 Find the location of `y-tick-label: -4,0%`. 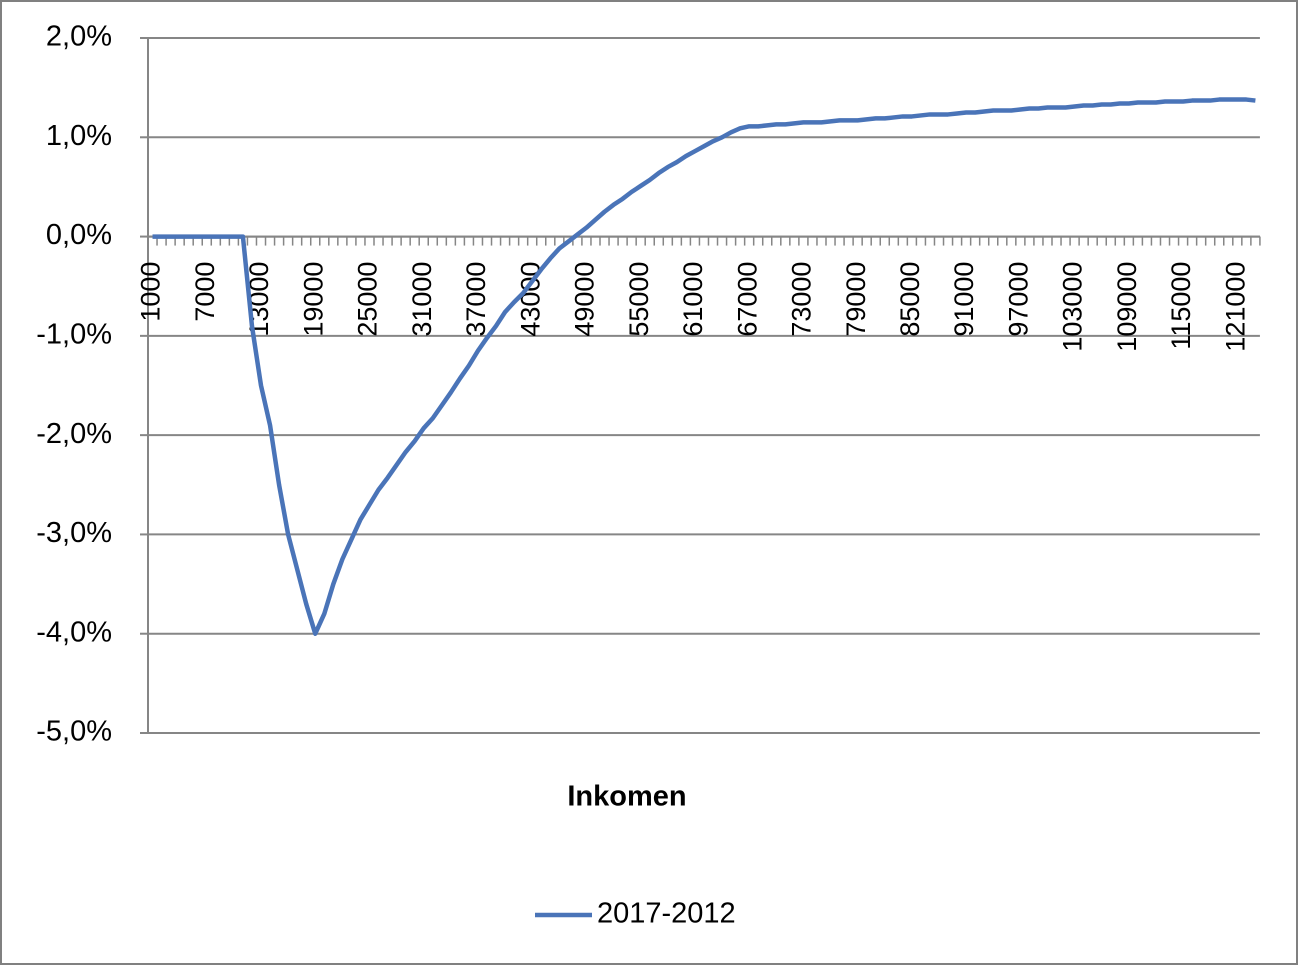

y-tick-label: -4,0% is located at coordinates (74, 632).